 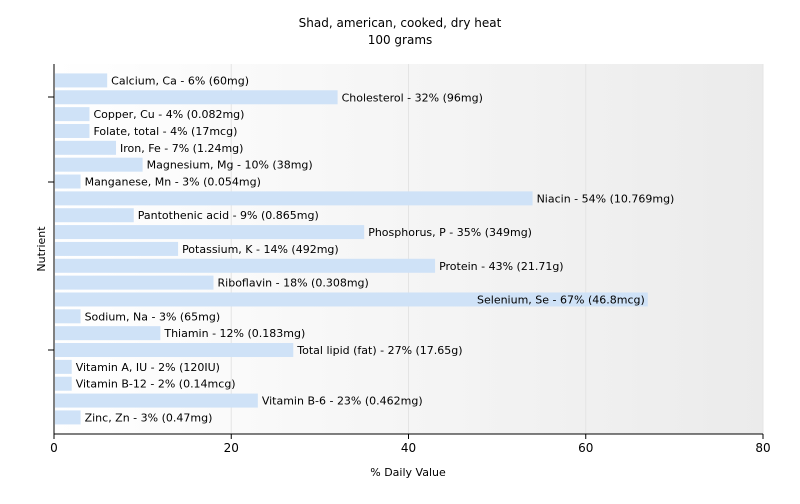 What do you see at coordinates (606, 198) in the screenshot?
I see `bar-label: Niacin - 54% (10.769mg)` at bounding box center [606, 198].